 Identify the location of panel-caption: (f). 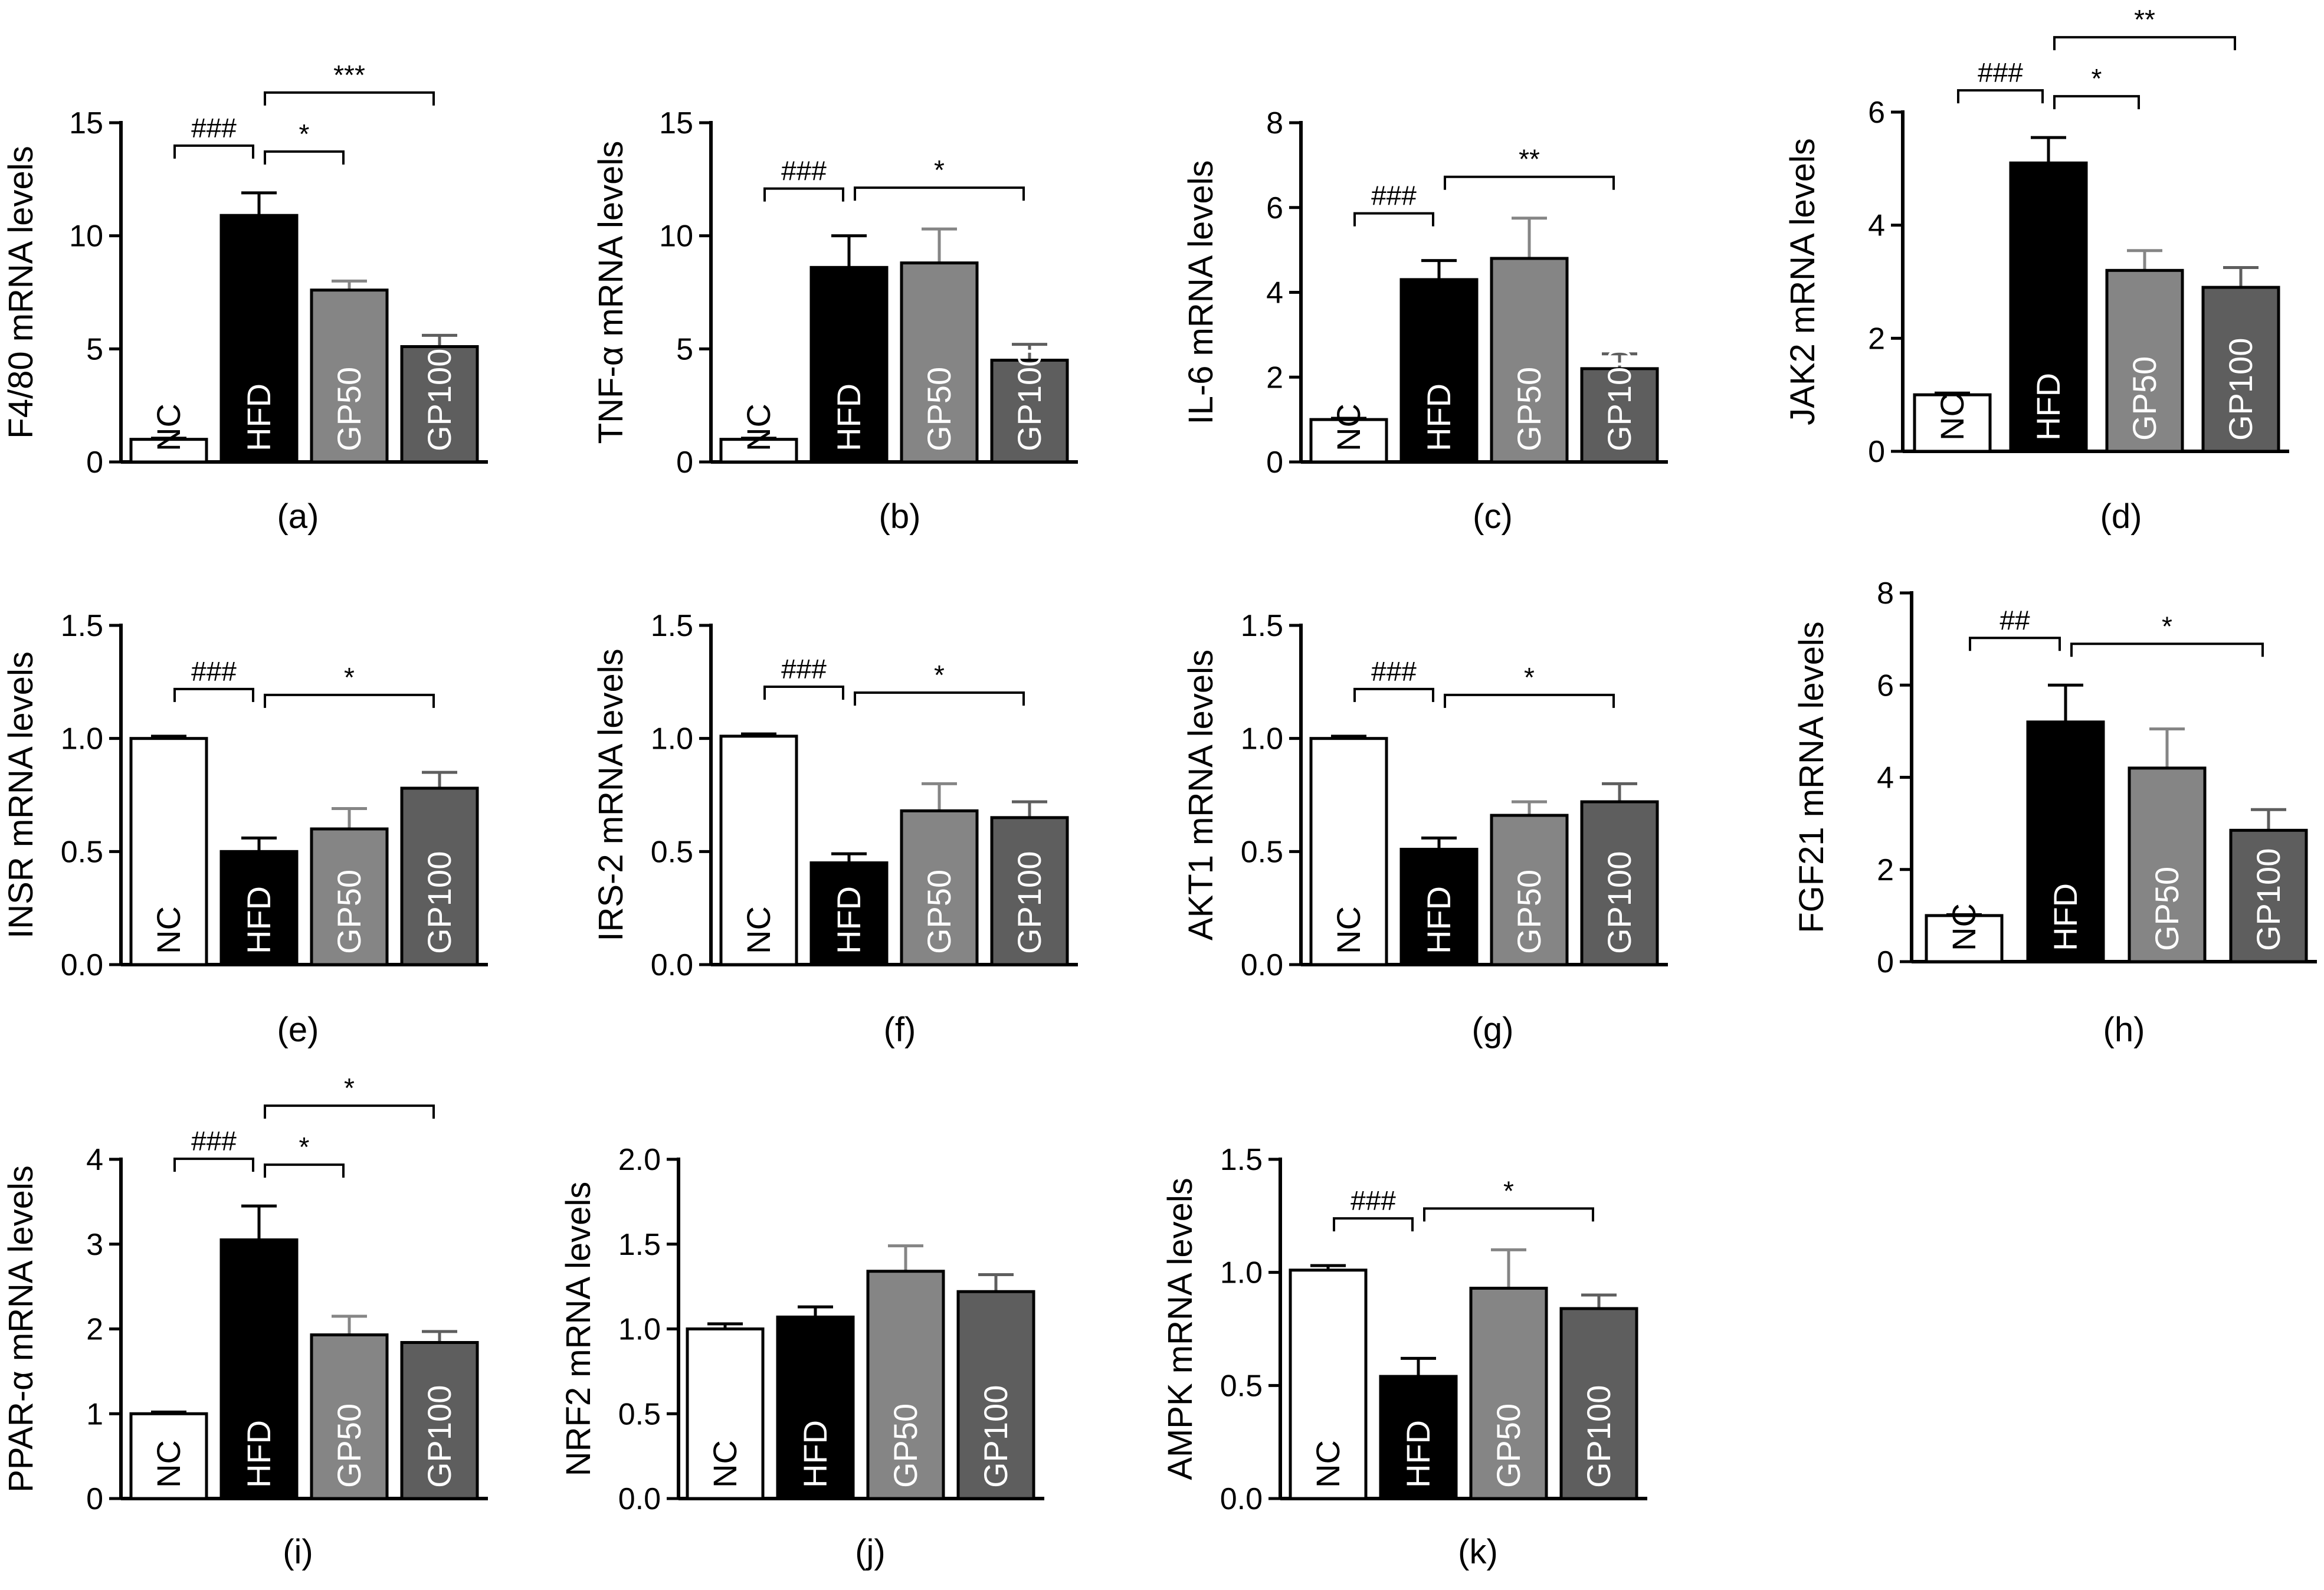
(900, 1030).